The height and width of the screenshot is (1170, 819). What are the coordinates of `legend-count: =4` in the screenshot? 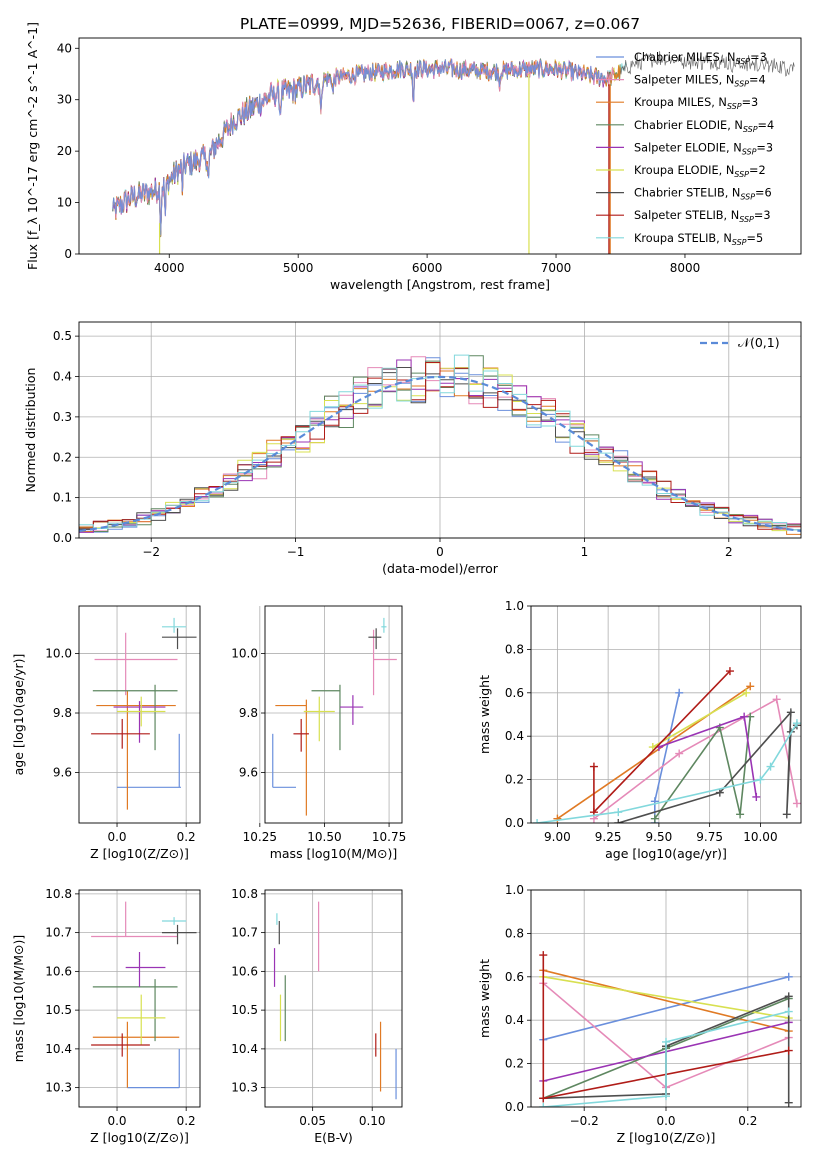 It's located at (757, 80).